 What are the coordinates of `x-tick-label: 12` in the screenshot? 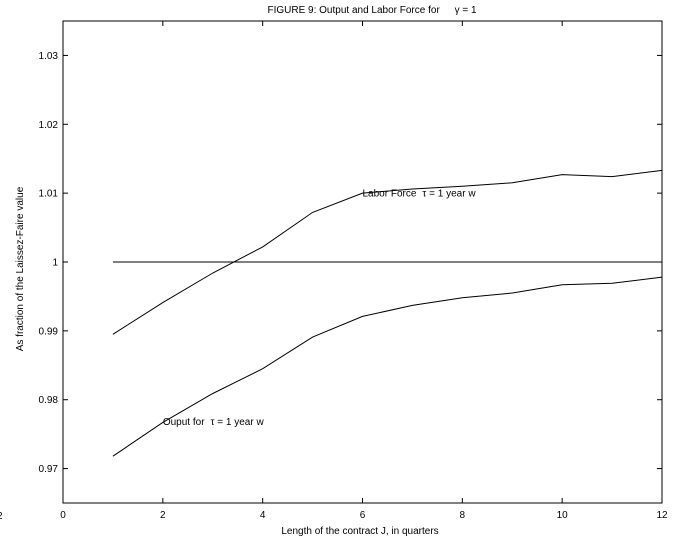 It's located at (662, 515).